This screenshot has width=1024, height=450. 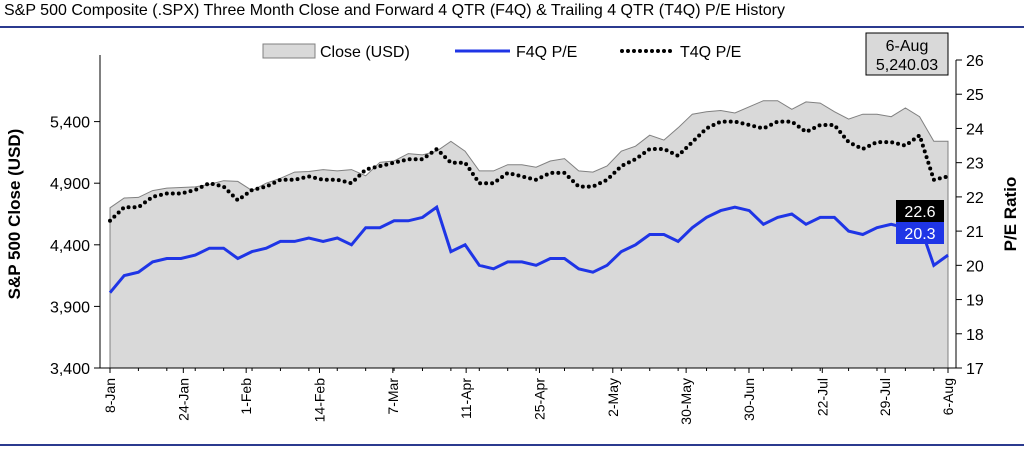 What do you see at coordinates (512, 445) in the screenshot?
I see `bottom-rule` at bounding box center [512, 445].